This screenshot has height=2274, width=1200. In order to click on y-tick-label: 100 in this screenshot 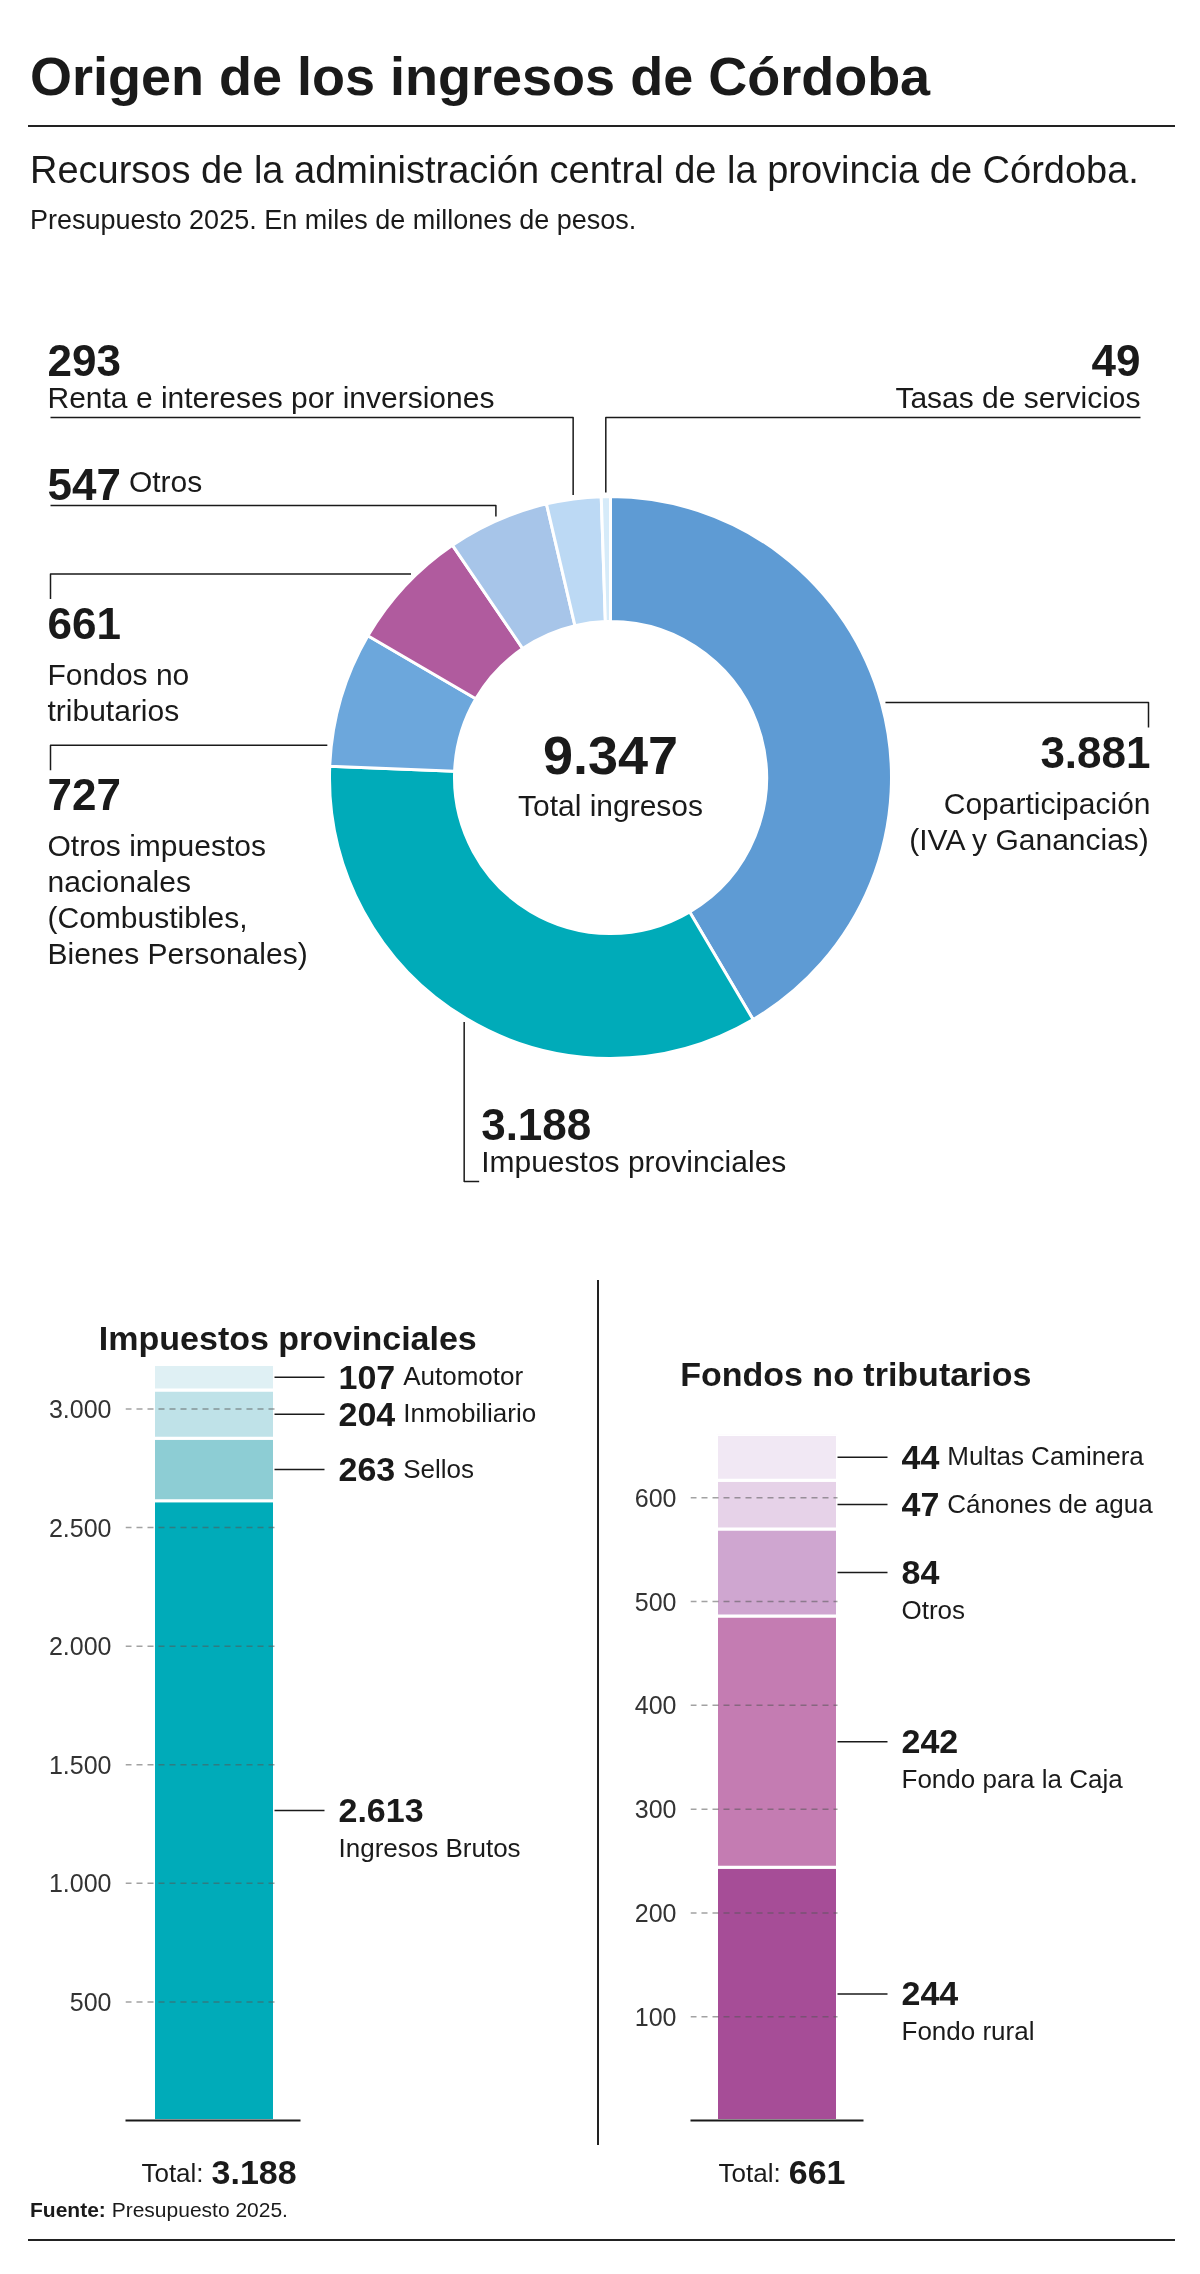, I will do `click(655, 2016)`.